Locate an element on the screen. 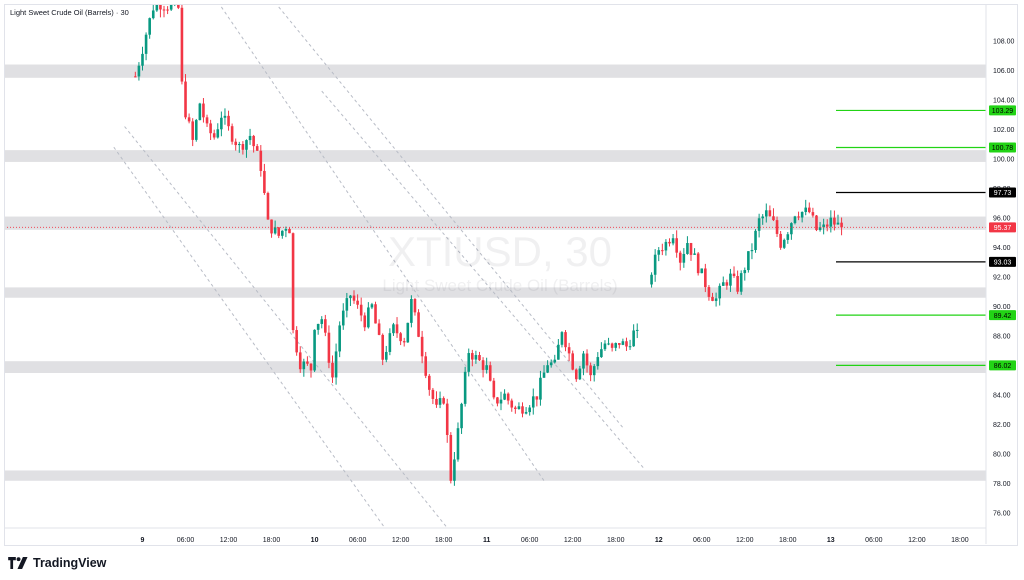 The width and height of the screenshot is (1024, 580). price-tick-label: 106.00 is located at coordinates (1004, 71).